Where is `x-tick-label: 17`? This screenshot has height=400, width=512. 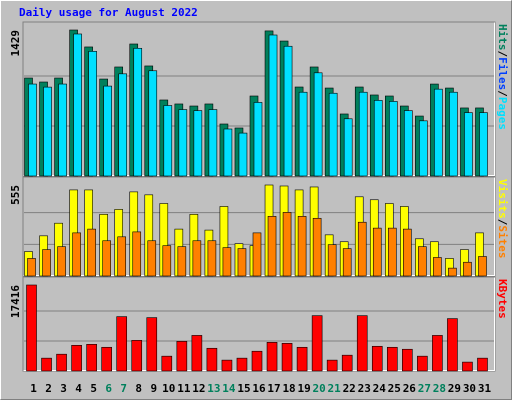
x-tick-label: 17 is located at coordinates (273, 388).